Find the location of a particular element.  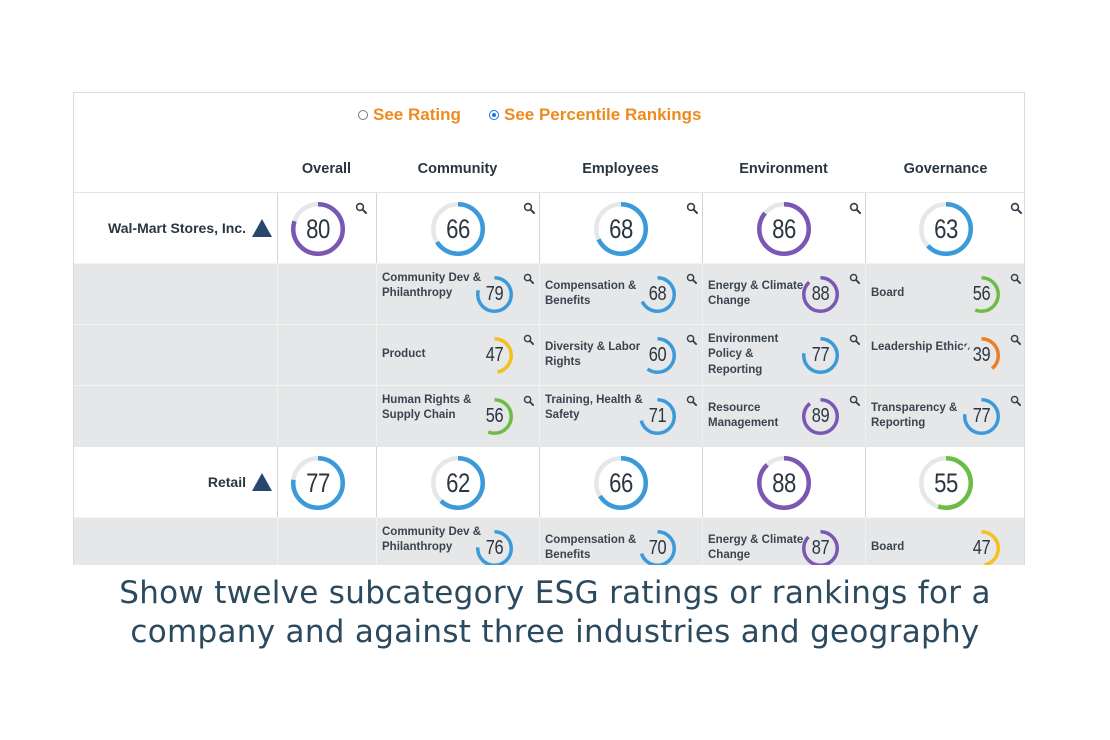

score-gauge-1-3-ring is located at coordinates (783, 483).